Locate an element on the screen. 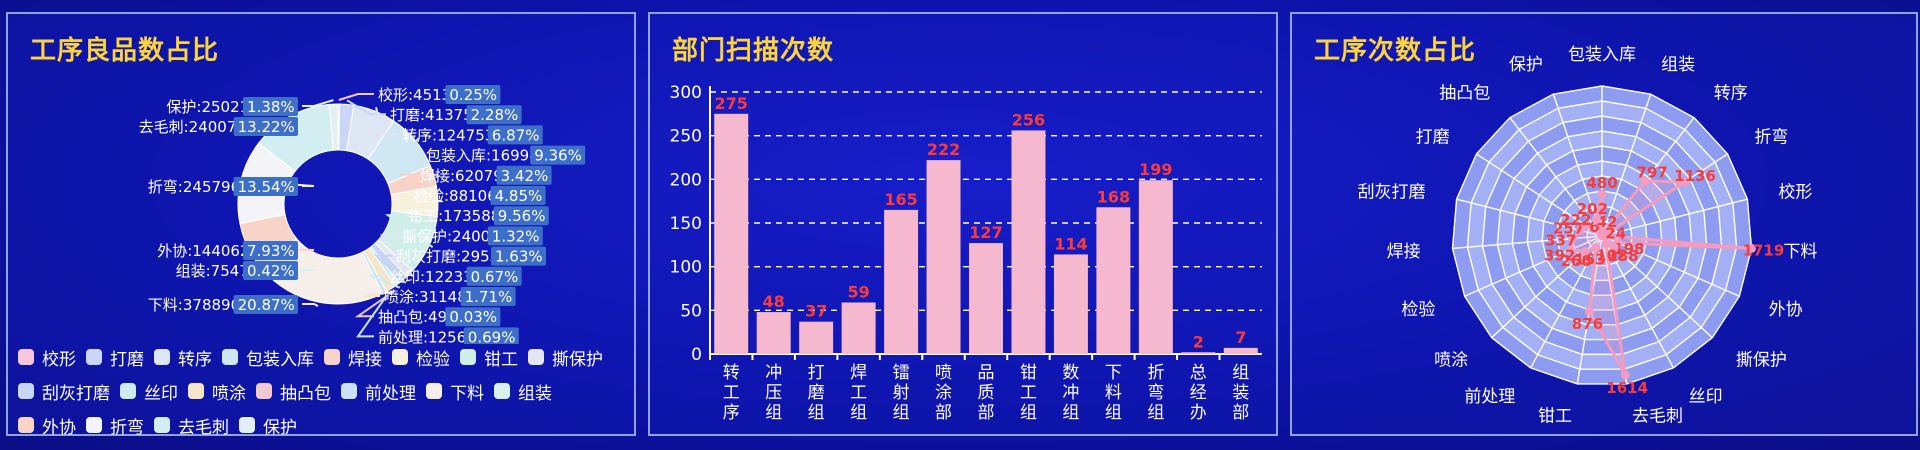  legend-item: 组装 is located at coordinates (523, 392).